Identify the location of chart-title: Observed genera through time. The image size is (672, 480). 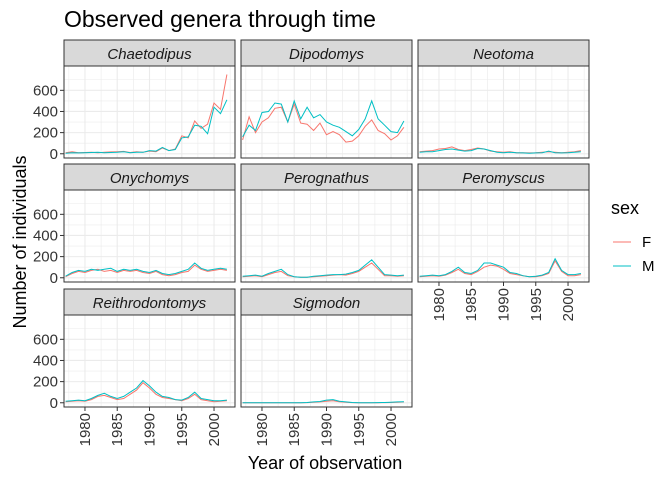
(220, 19).